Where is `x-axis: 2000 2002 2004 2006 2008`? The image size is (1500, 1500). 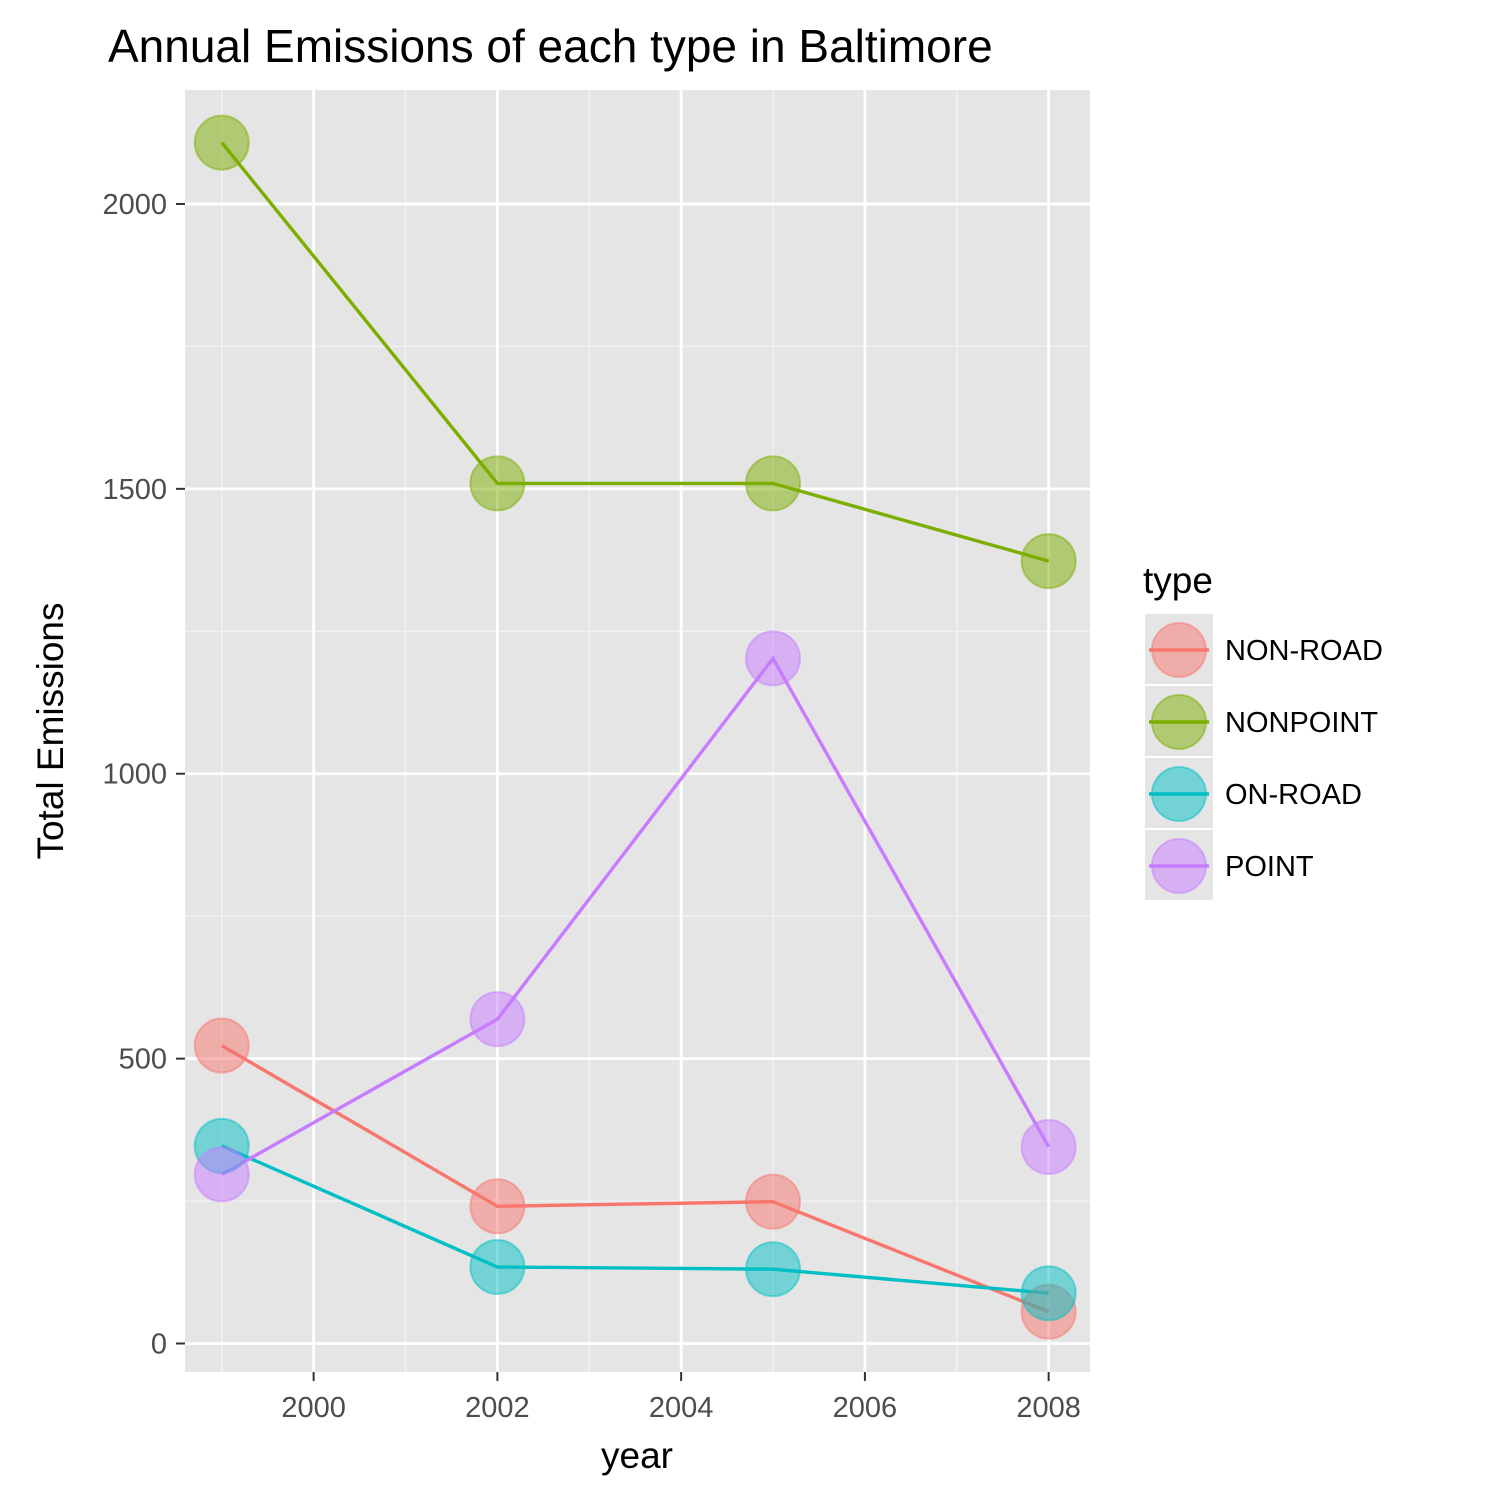 x-axis: 2000 2002 2004 2006 2008 is located at coordinates (681, 1398).